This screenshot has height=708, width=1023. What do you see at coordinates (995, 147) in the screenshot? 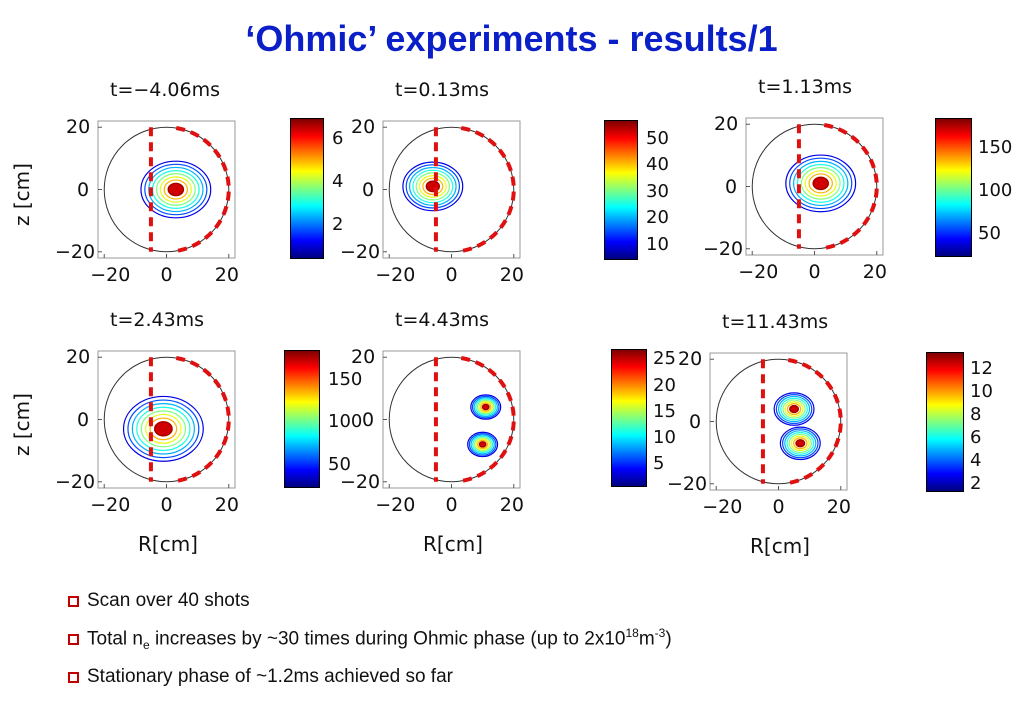
I see `colorbar-tick-label: 150` at bounding box center [995, 147].